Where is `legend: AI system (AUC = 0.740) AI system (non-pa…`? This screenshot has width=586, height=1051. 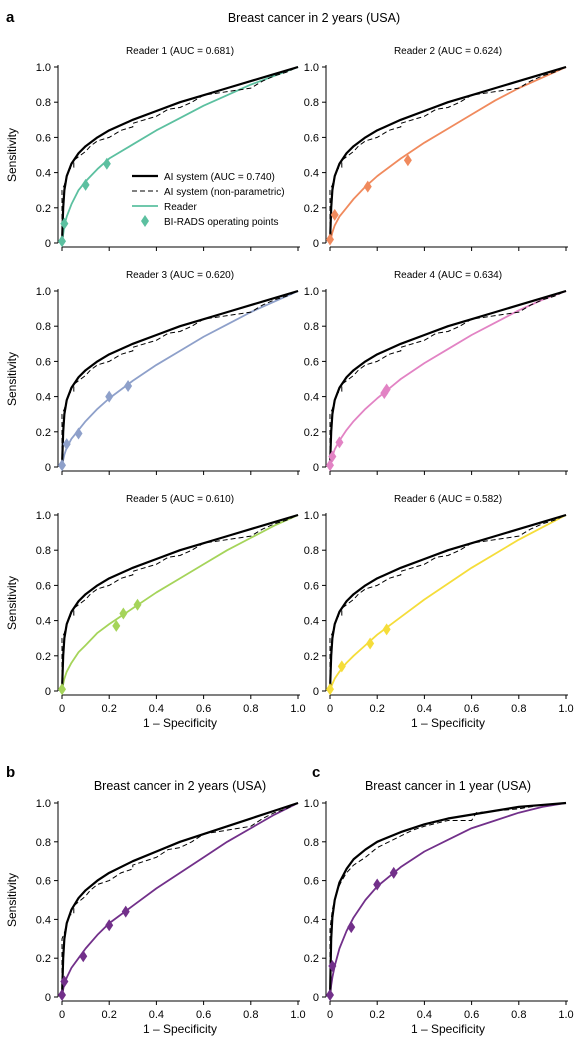
legend: AI system (AUC = 0.740) AI system (non-pa… is located at coordinates (208, 200).